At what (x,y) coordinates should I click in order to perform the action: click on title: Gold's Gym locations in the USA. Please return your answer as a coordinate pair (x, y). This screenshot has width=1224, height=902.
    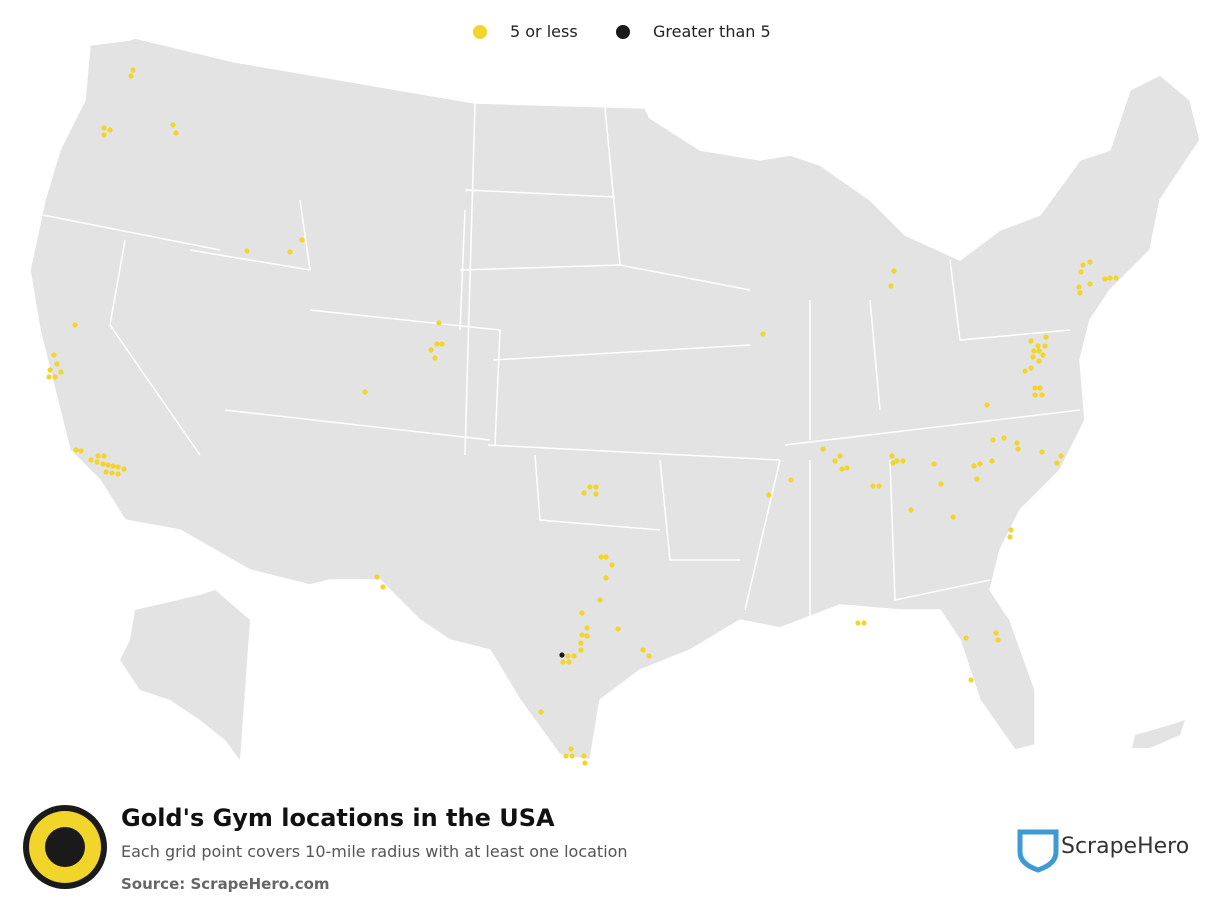
    Looking at the image, I should click on (338, 818).